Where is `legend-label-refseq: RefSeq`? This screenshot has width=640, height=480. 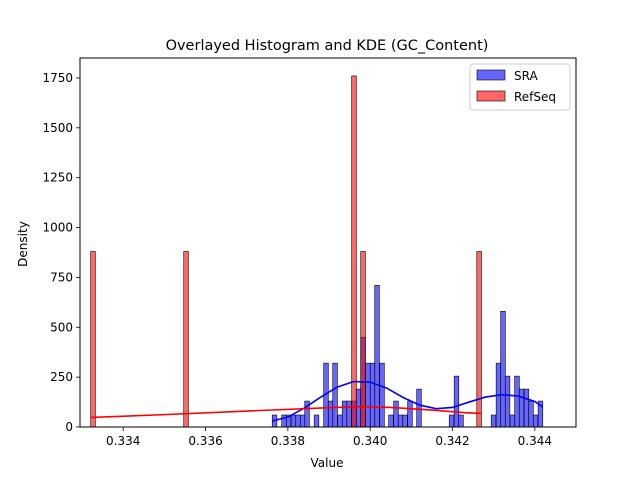
legend-label-refseq: RefSeq is located at coordinates (535, 97).